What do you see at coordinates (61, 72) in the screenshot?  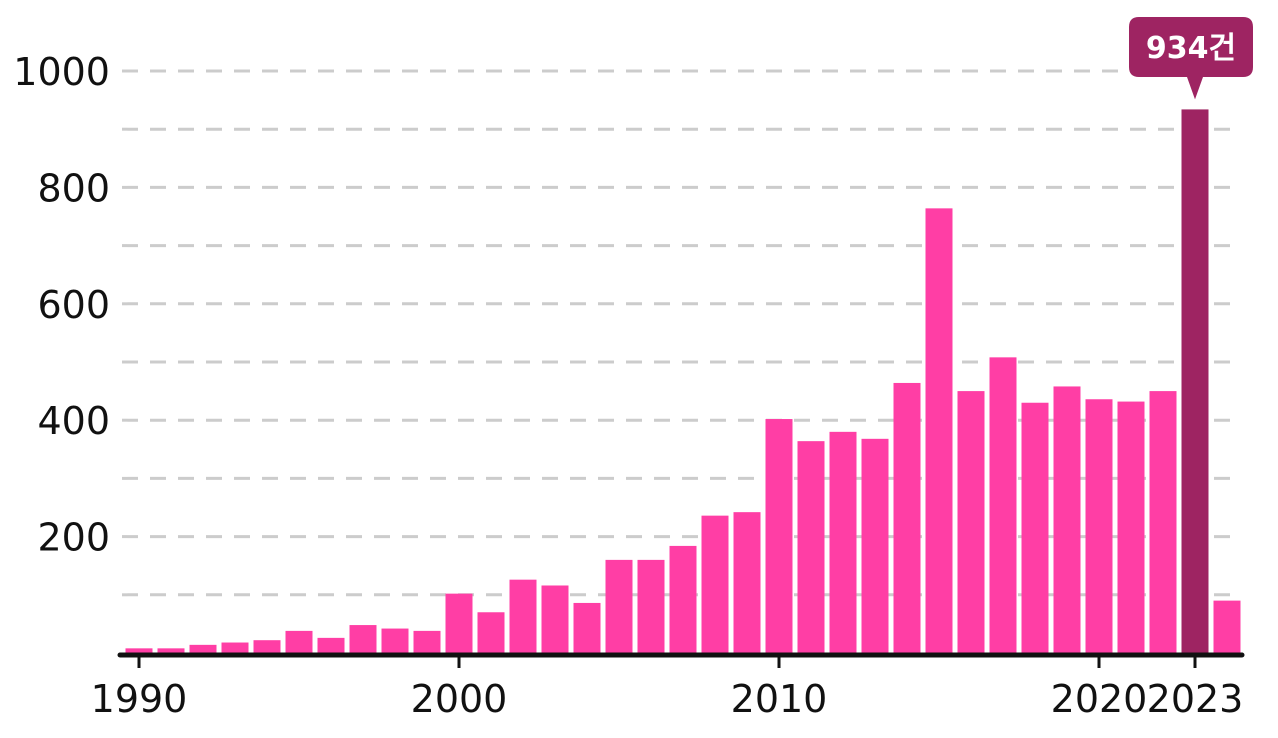 I see `y-tick-label: 1000` at bounding box center [61, 72].